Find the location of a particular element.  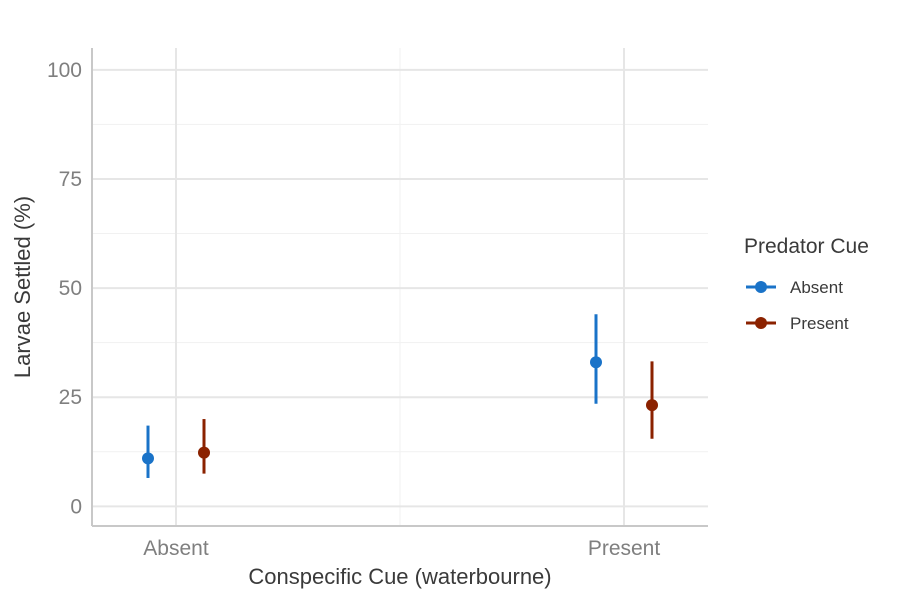

legend: Predator Cue Absent Present is located at coordinates (806, 284).